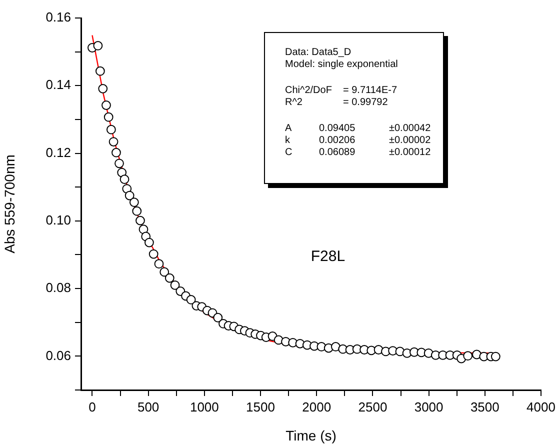 The height and width of the screenshot is (447, 560). Describe the element at coordinates (317, 406) in the screenshot. I see `x-tick-label: 2000` at that location.